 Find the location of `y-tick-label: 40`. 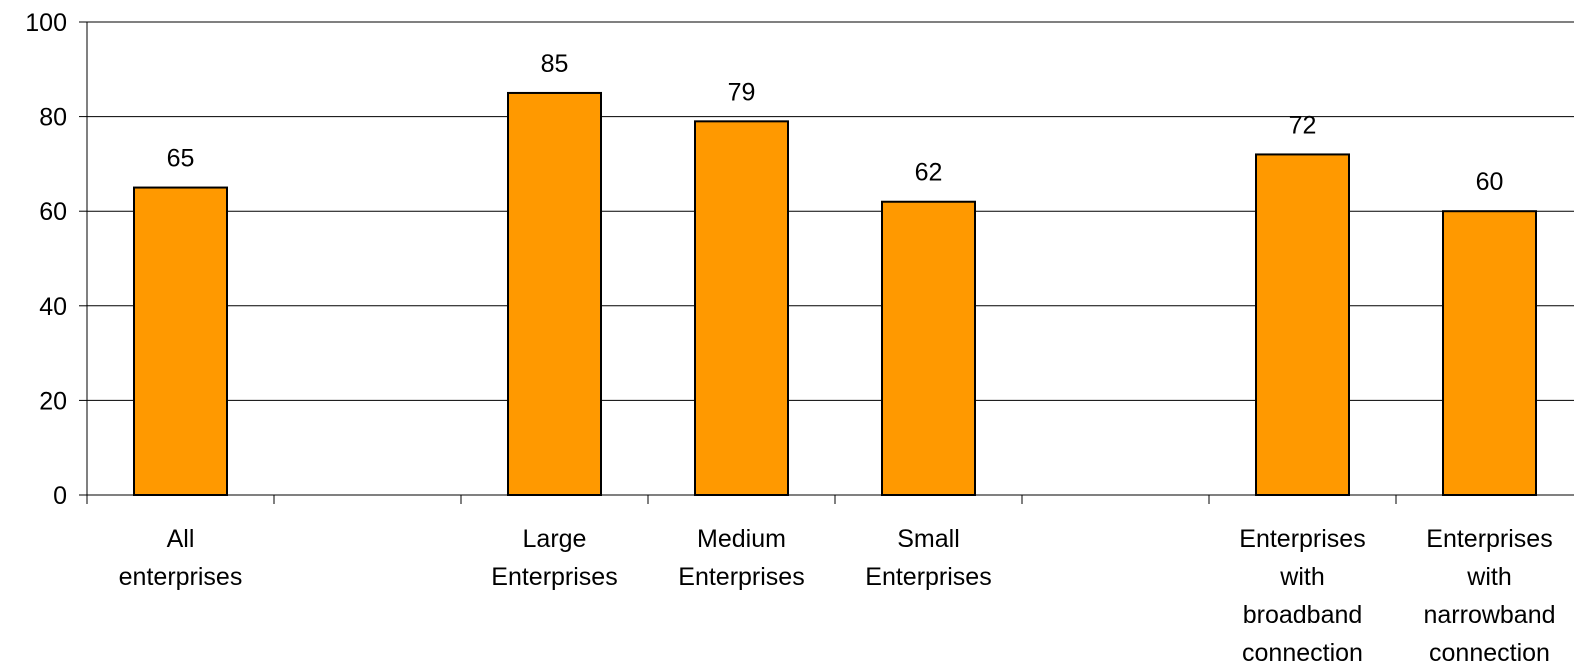

y-tick-label: 40 is located at coordinates (53, 307).